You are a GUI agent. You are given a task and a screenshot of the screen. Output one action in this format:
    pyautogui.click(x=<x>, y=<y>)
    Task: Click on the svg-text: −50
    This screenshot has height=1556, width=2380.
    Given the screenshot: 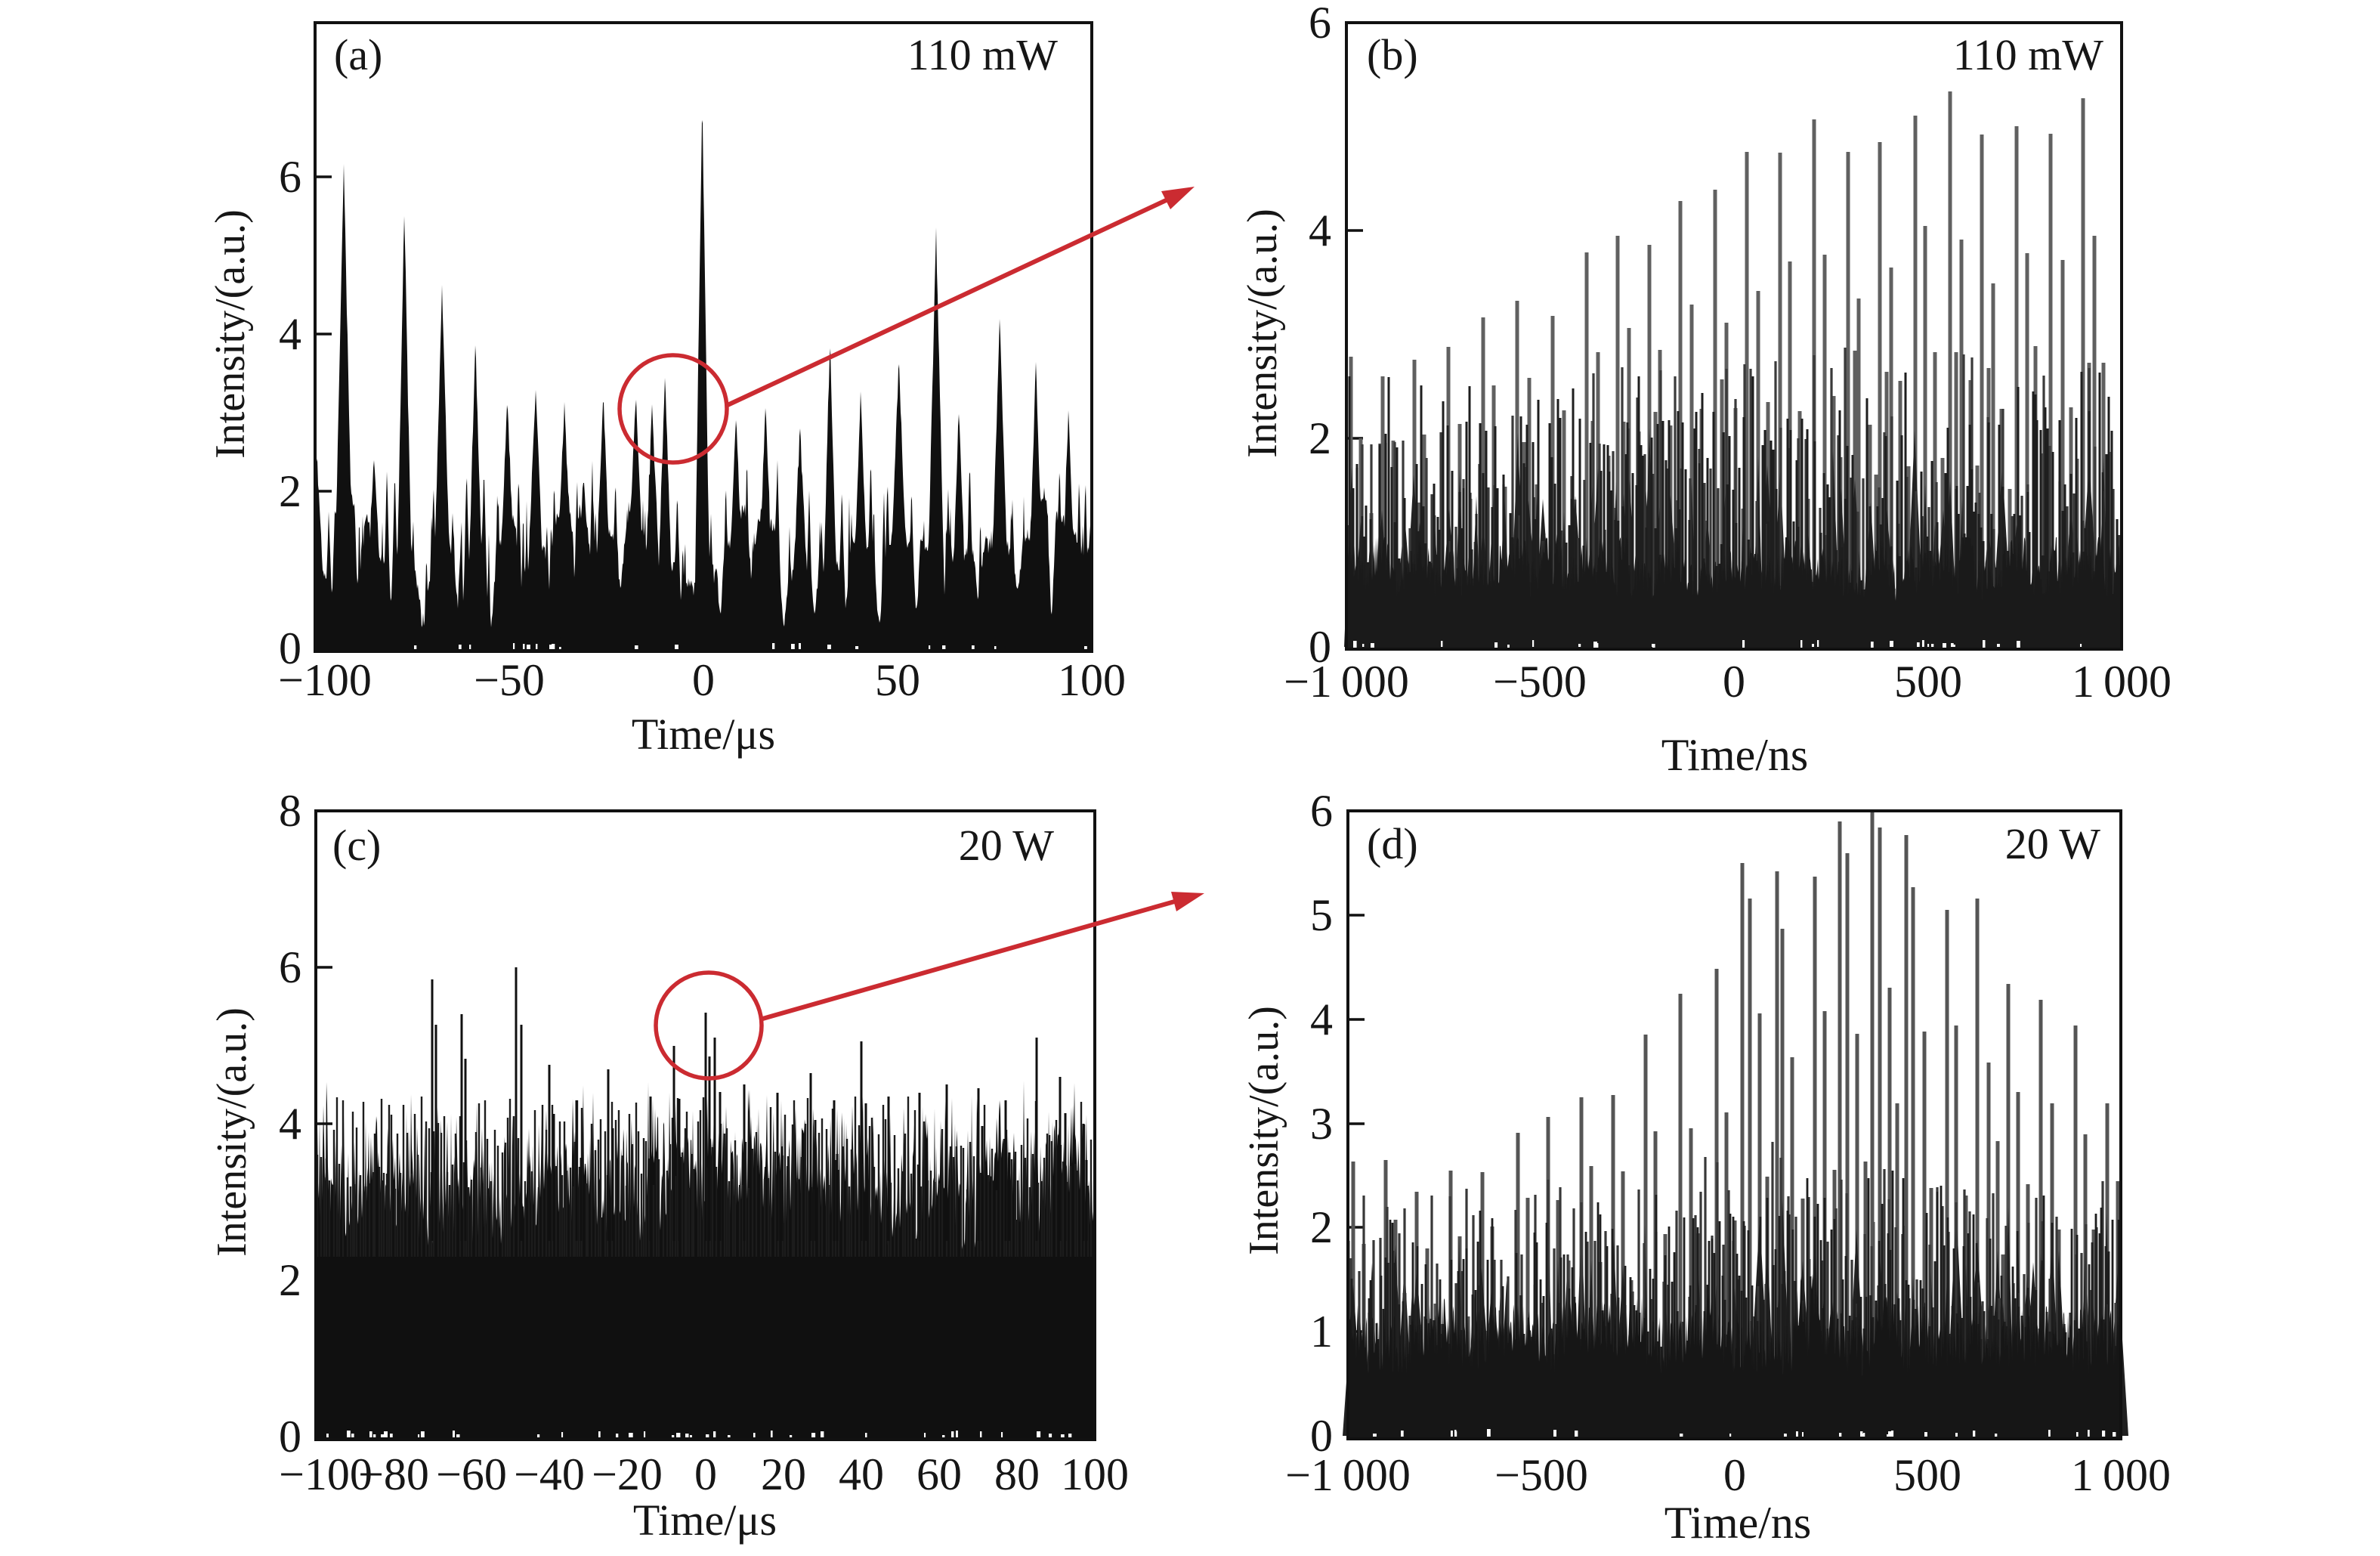 What is the action you would take?
    pyautogui.click(x=509, y=680)
    